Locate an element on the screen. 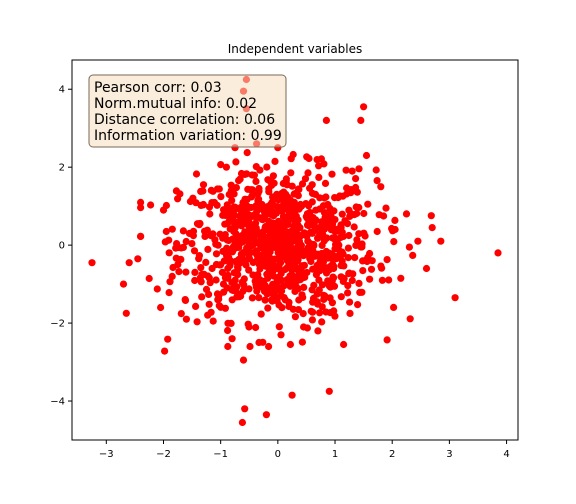 This screenshot has width=576, height=504. stats-annotation-box is located at coordinates (187, 111).